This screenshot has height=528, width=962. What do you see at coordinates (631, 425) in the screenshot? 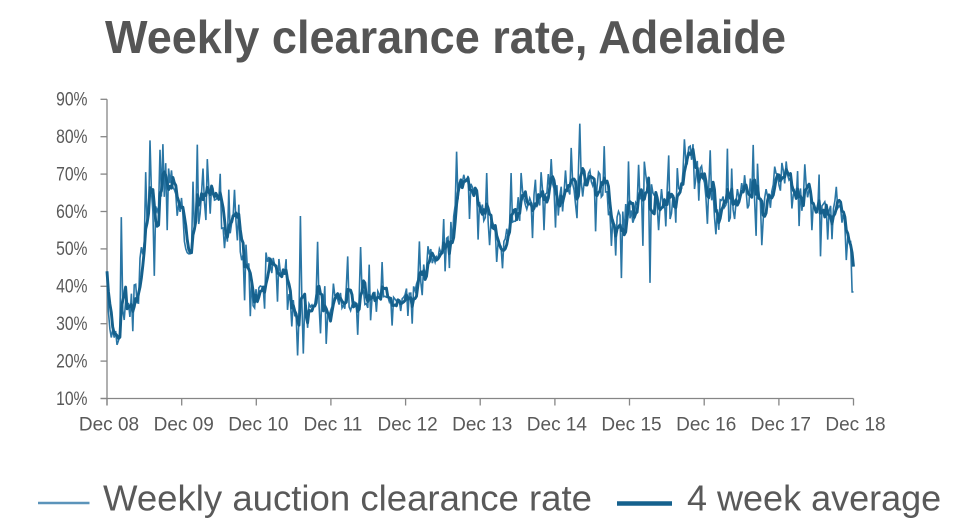
I see `svg-text: Dec 15` at bounding box center [631, 425].